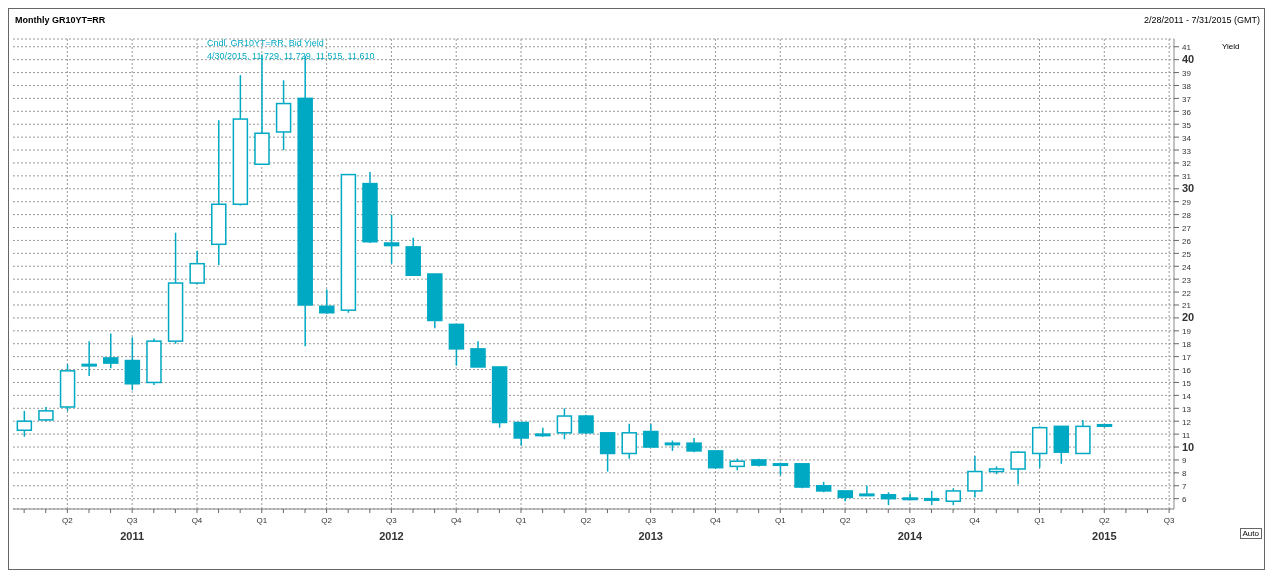 The height and width of the screenshot is (576, 1271). Describe the element at coordinates (1187, 151) in the screenshot. I see `y-tick-label: 33` at that location.